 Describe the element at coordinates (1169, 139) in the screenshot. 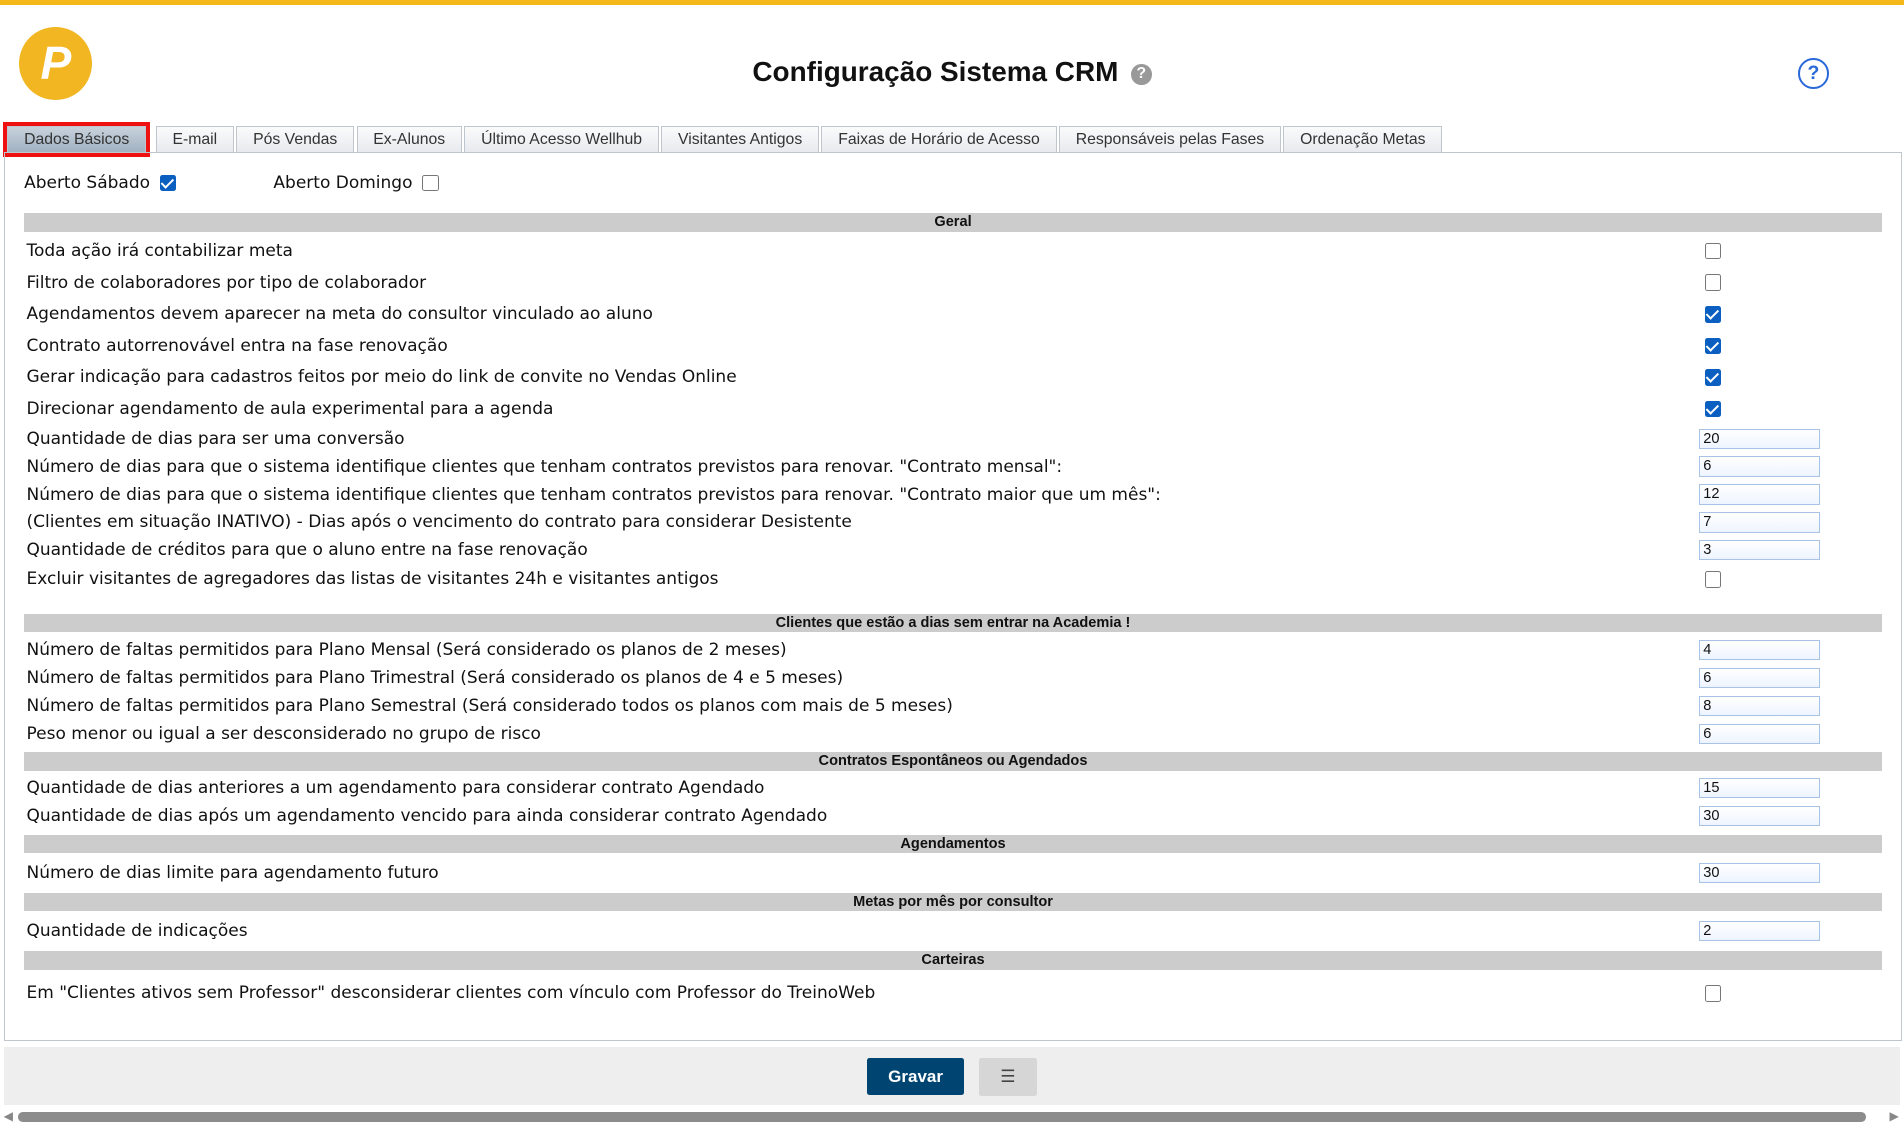

I see `tab-7: Responsáveis pelas Fases` at that location.